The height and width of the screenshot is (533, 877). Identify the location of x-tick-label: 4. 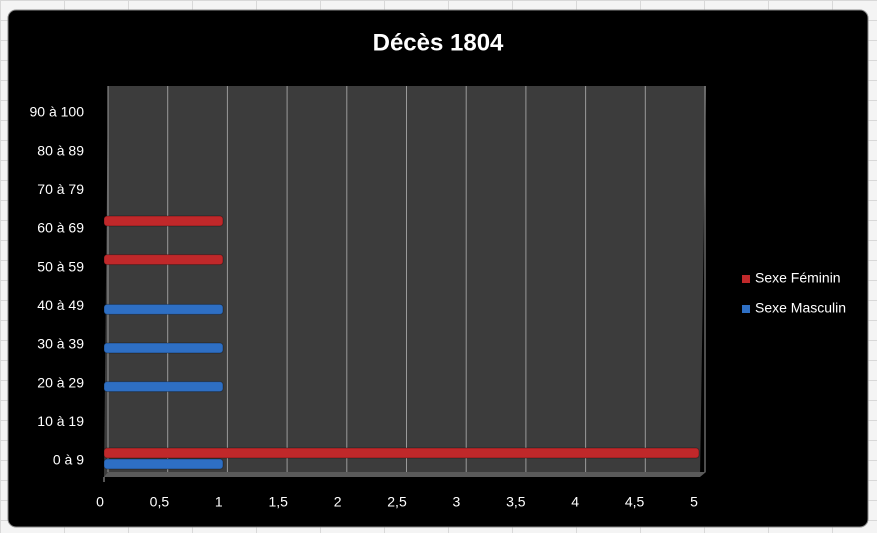
(575, 502).